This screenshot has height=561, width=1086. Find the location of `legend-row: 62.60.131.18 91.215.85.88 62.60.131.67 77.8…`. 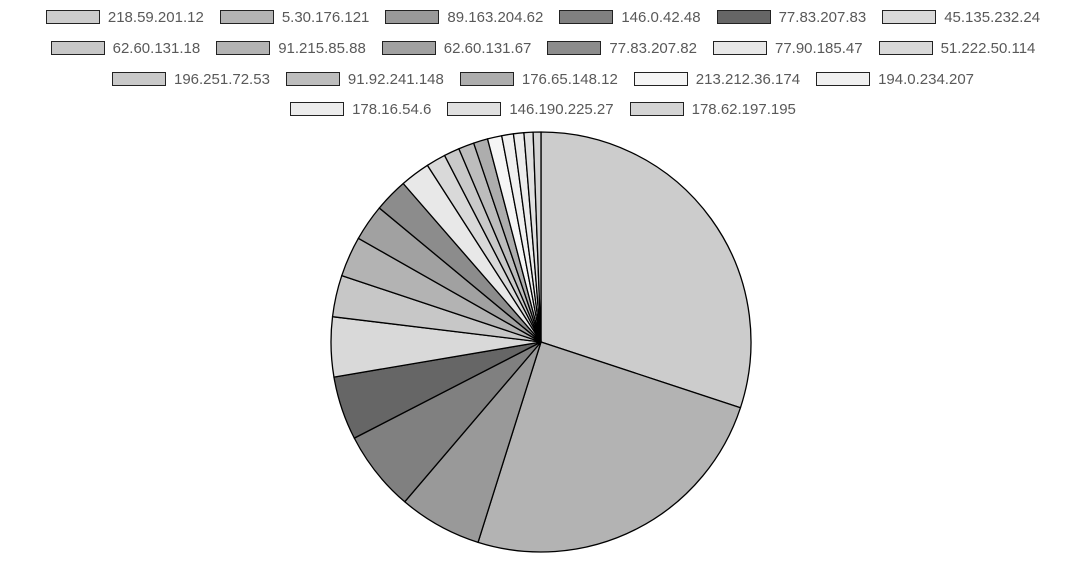

legend-row: 62.60.131.18 91.215.85.88 62.60.131.67 77.8… is located at coordinates (543, 48).